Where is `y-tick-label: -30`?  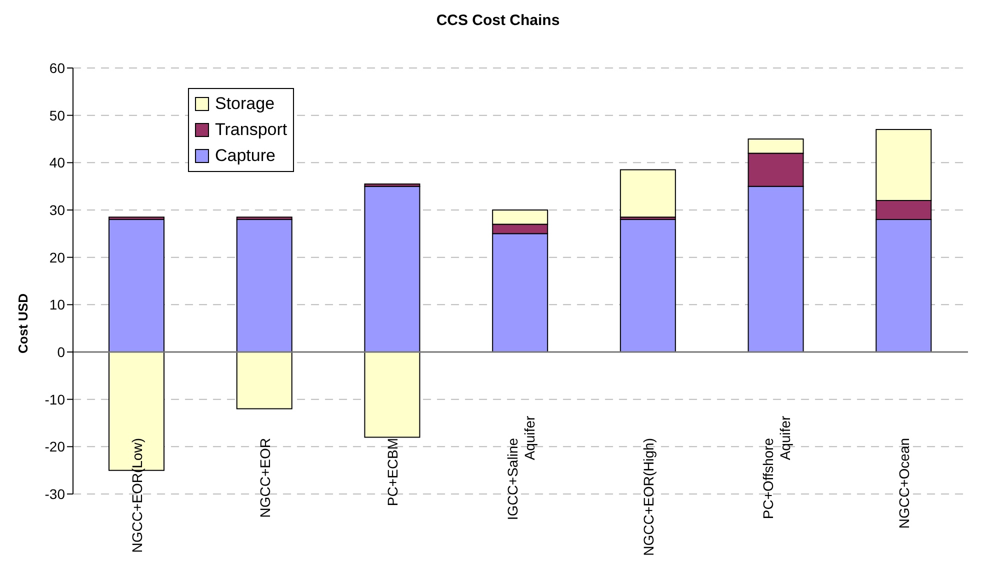
y-tick-label: -30 is located at coordinates (55, 494).